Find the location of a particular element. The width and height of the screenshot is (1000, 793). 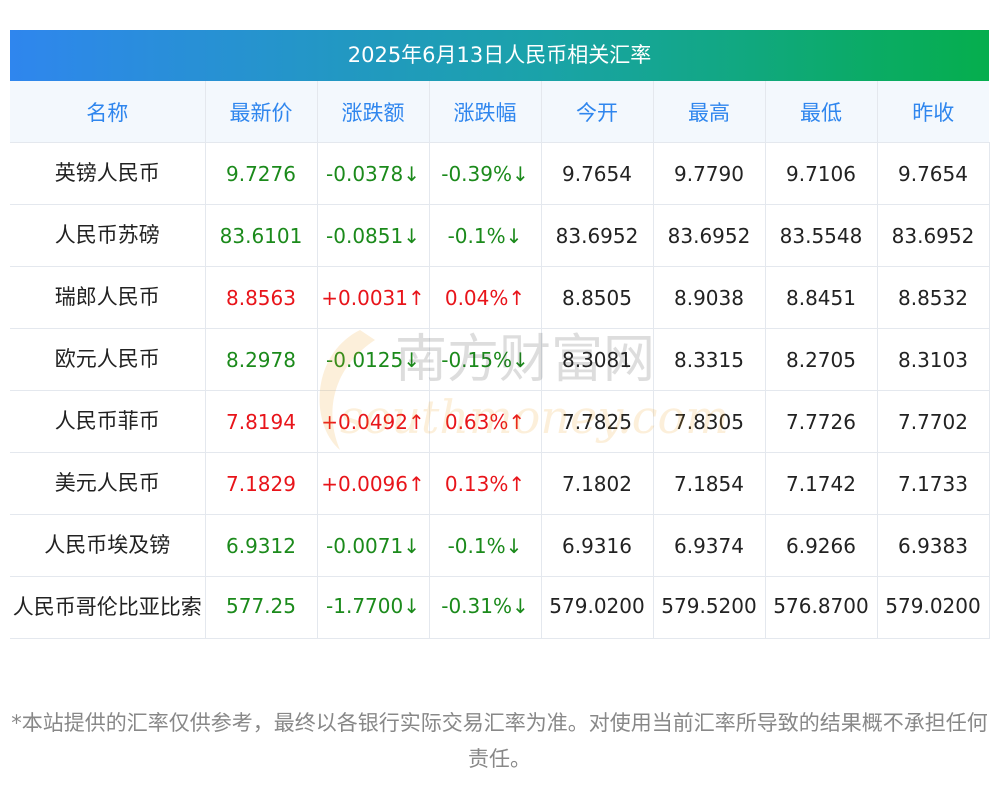

open-cell: 7.1802 is located at coordinates (597, 483).